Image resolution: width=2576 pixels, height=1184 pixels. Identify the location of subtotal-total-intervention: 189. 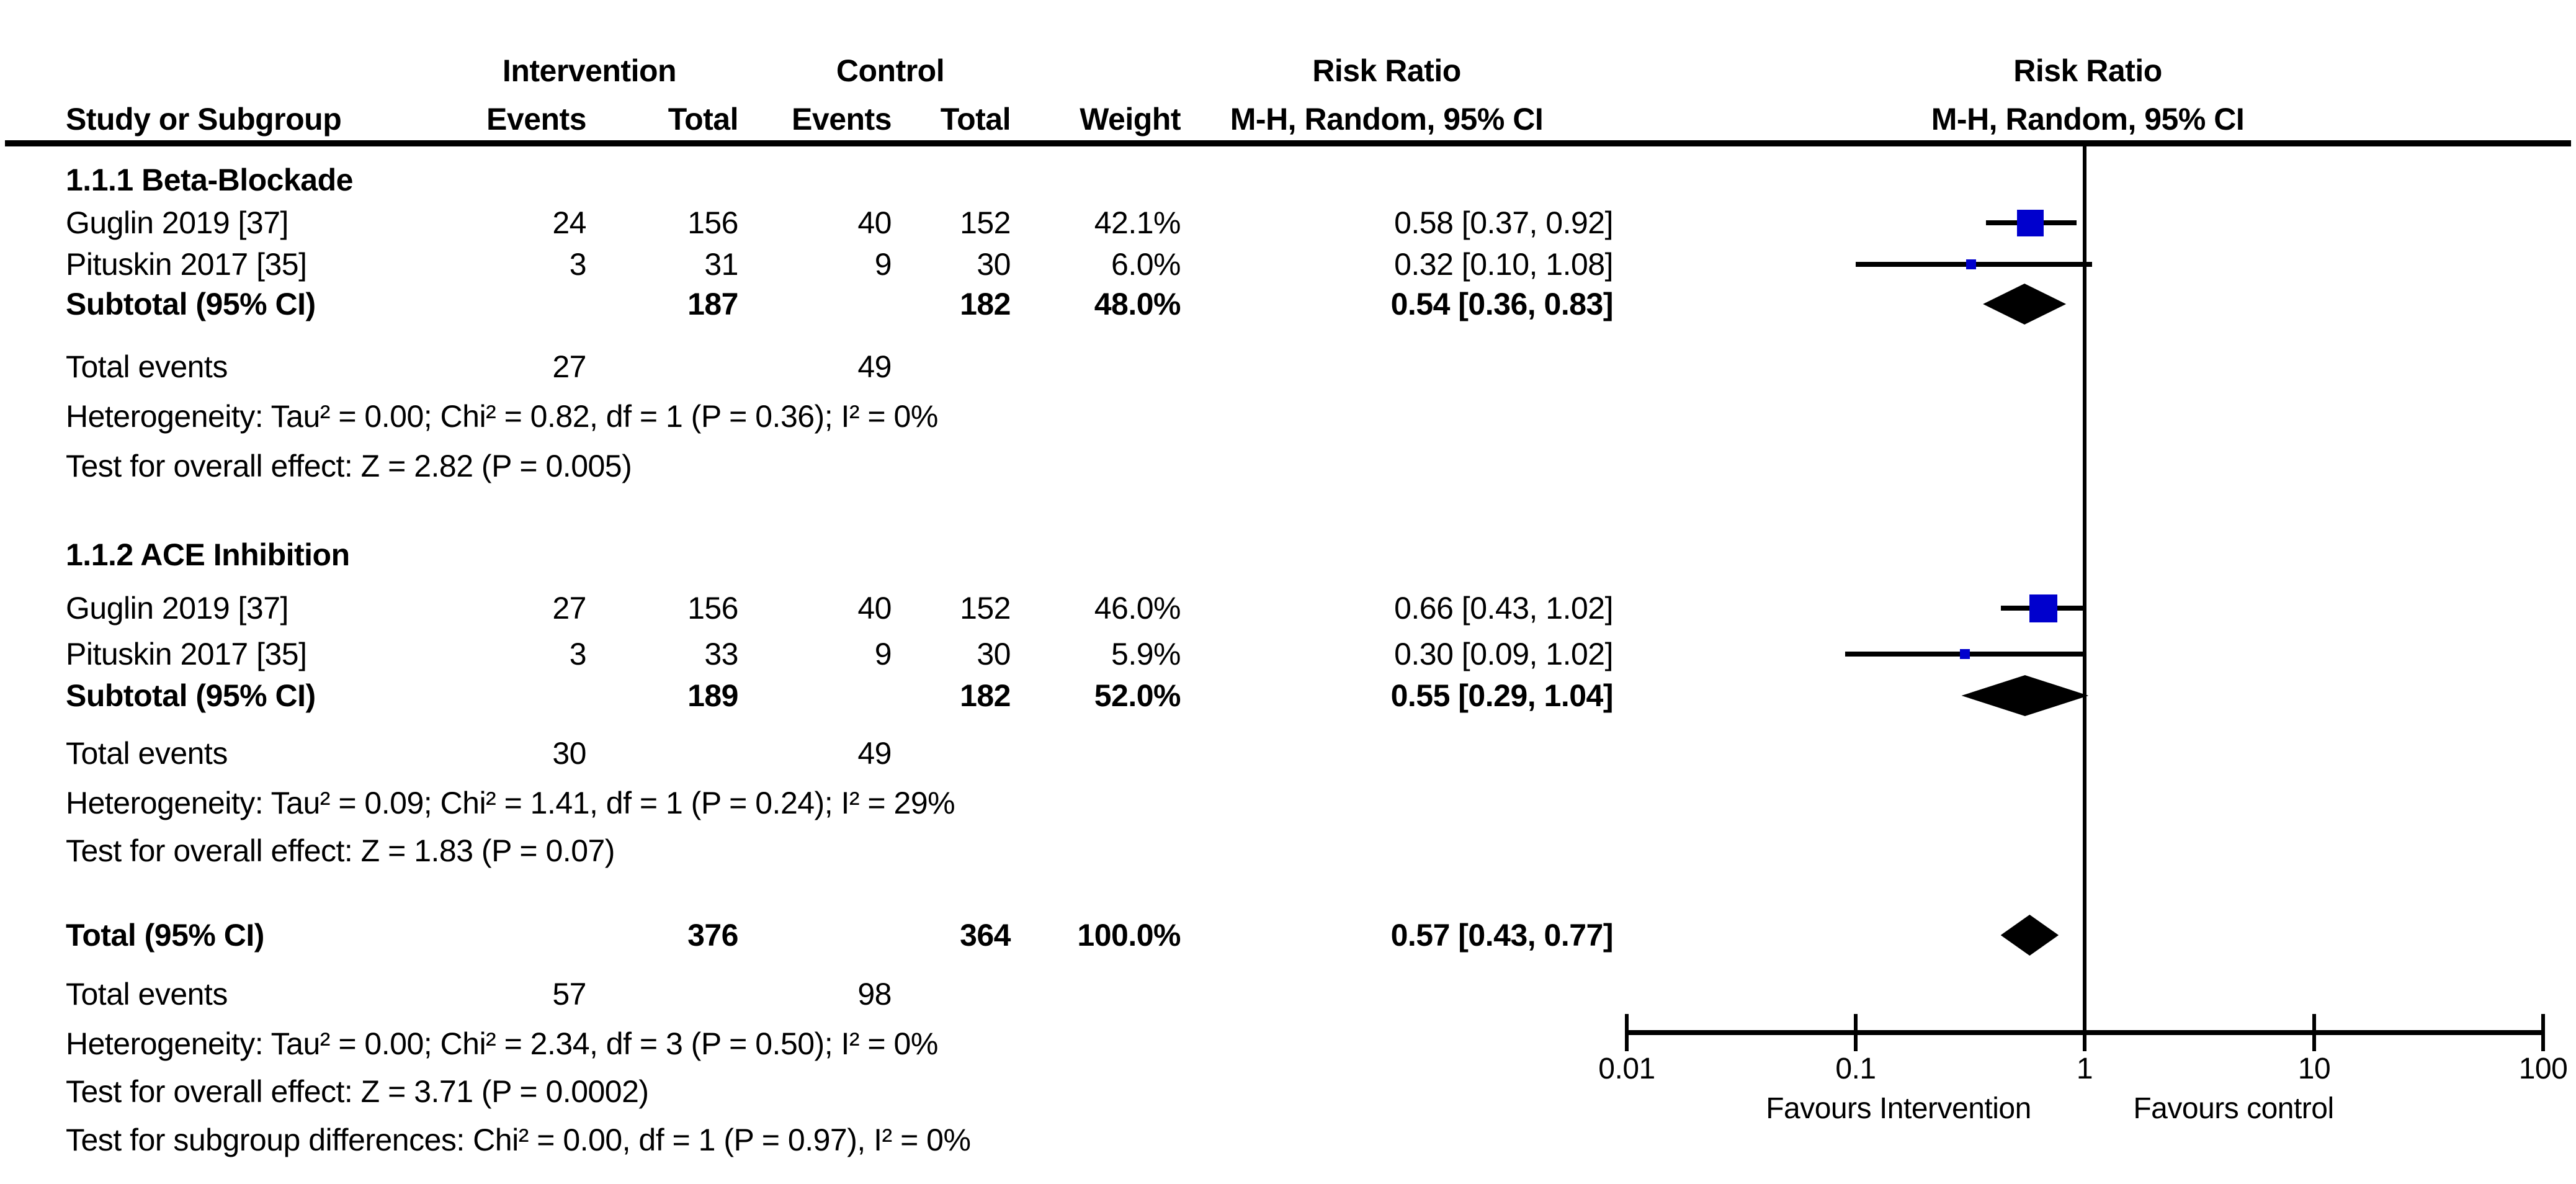
(712, 695).